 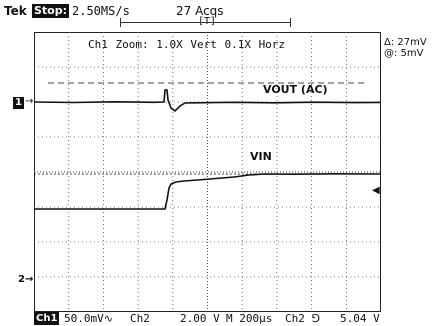 I want to click on ch2-label: Ch2, so click(x=140, y=318).